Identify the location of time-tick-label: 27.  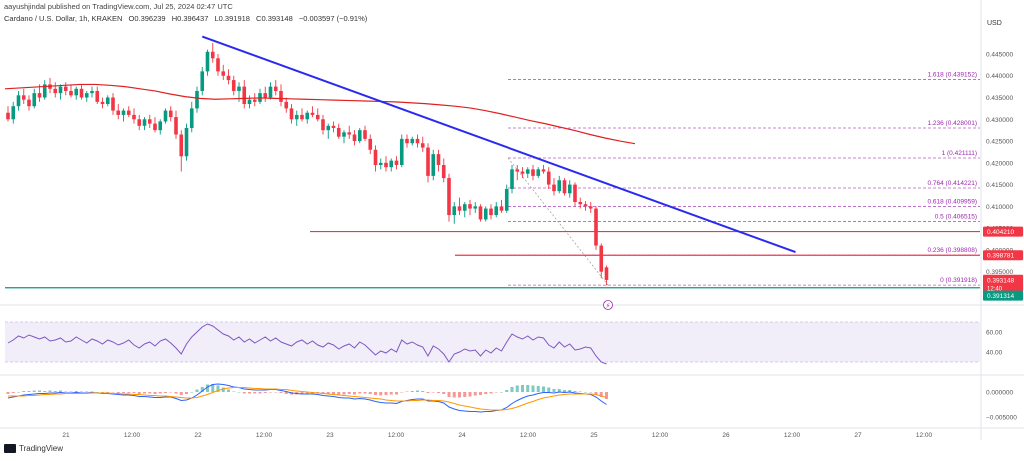
(858, 435).